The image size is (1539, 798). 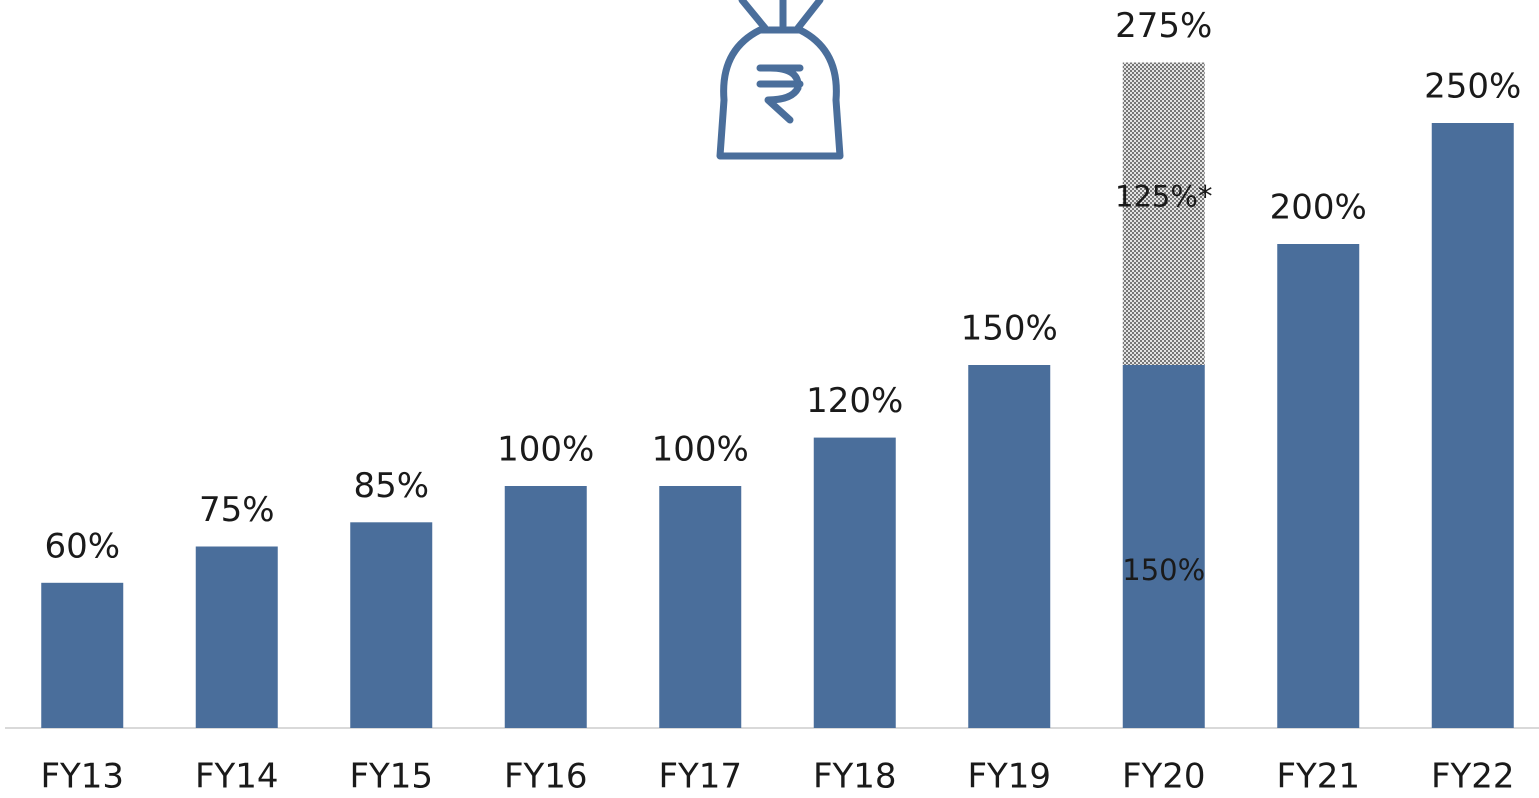 What do you see at coordinates (1163, 26) in the screenshot?
I see `total-label: 275%` at bounding box center [1163, 26].